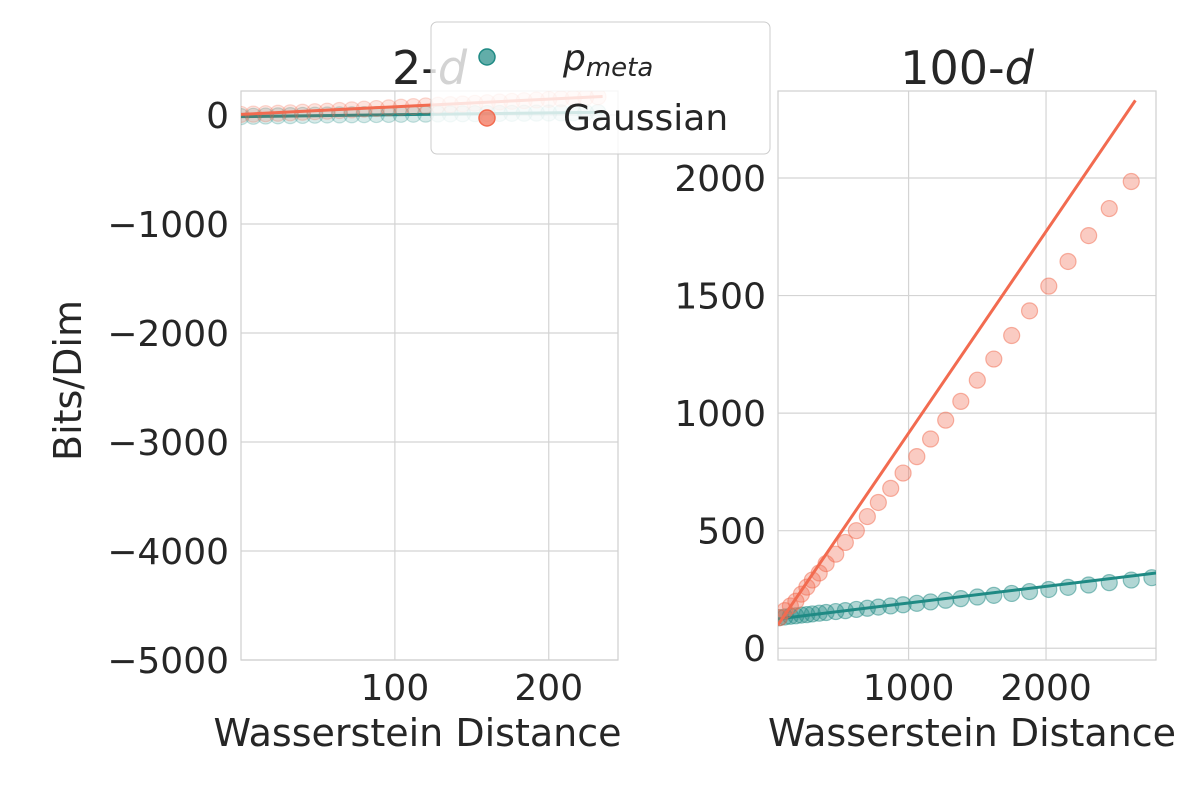 The image size is (1200, 804). Describe the element at coordinates (645, 118) in the screenshot. I see `legend-label-gaussian: Gaussian` at that location.